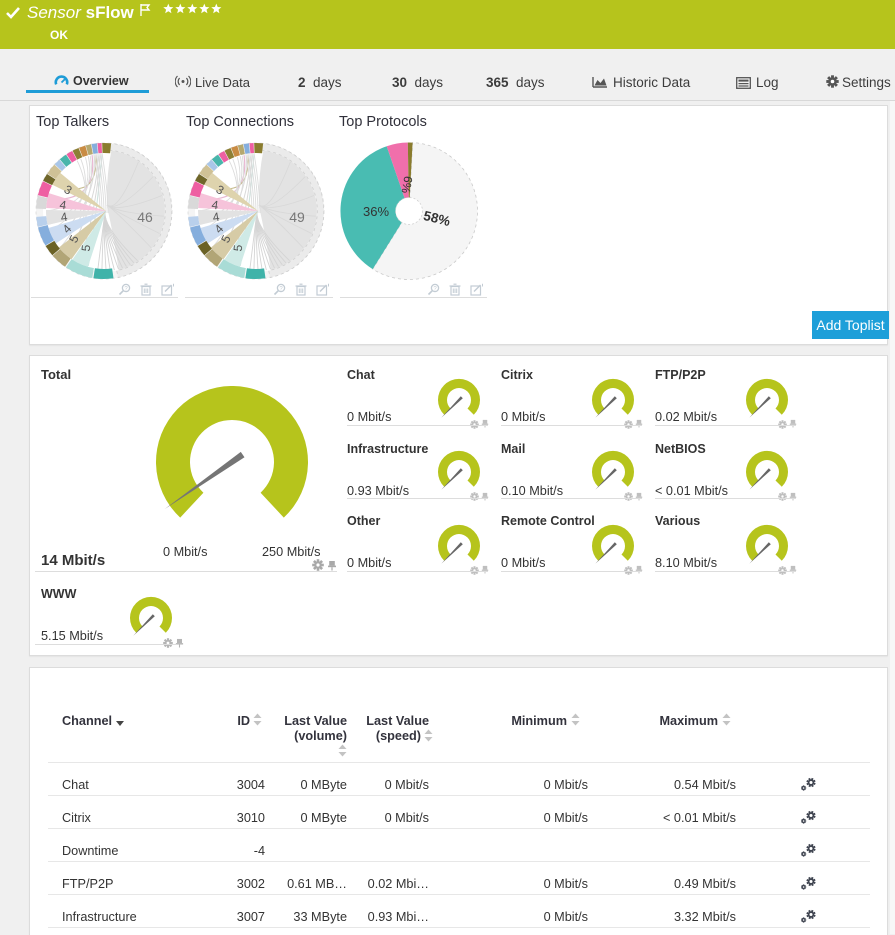 This screenshot has width=895, height=935. I want to click on svg-text: 6%, so click(406, 185).